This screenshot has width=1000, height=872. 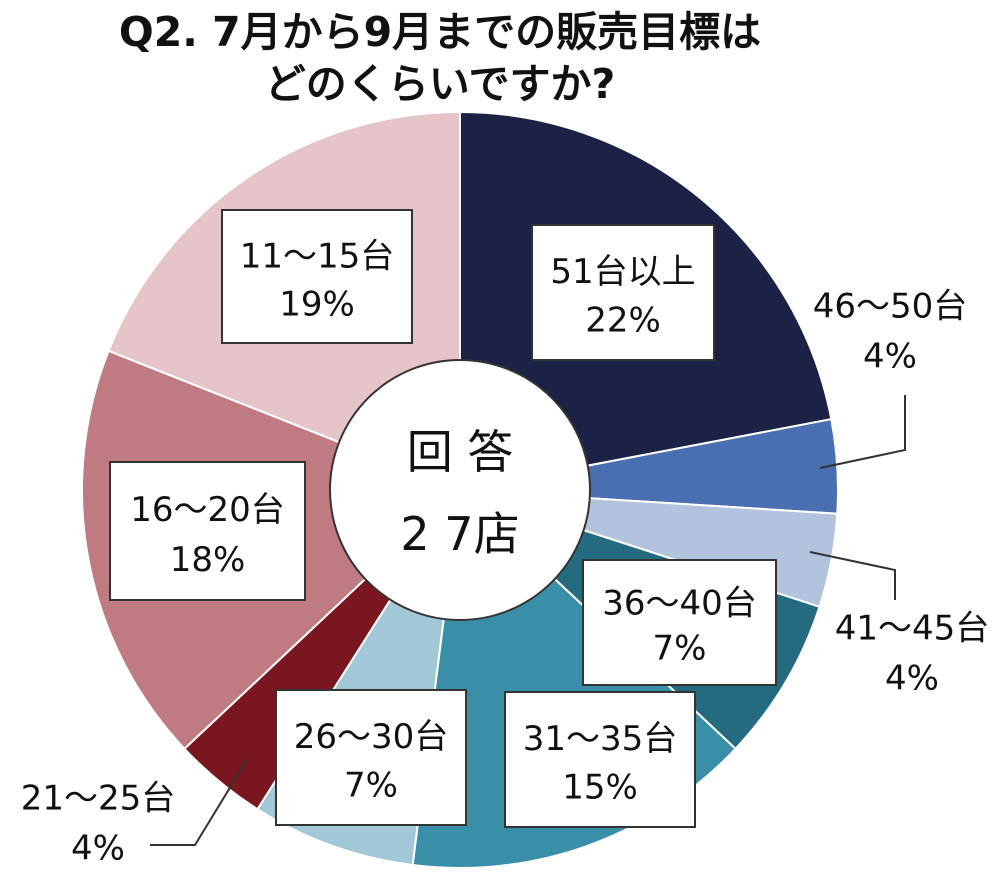 I want to click on slice-percent-label: 15%, so click(x=600, y=788).